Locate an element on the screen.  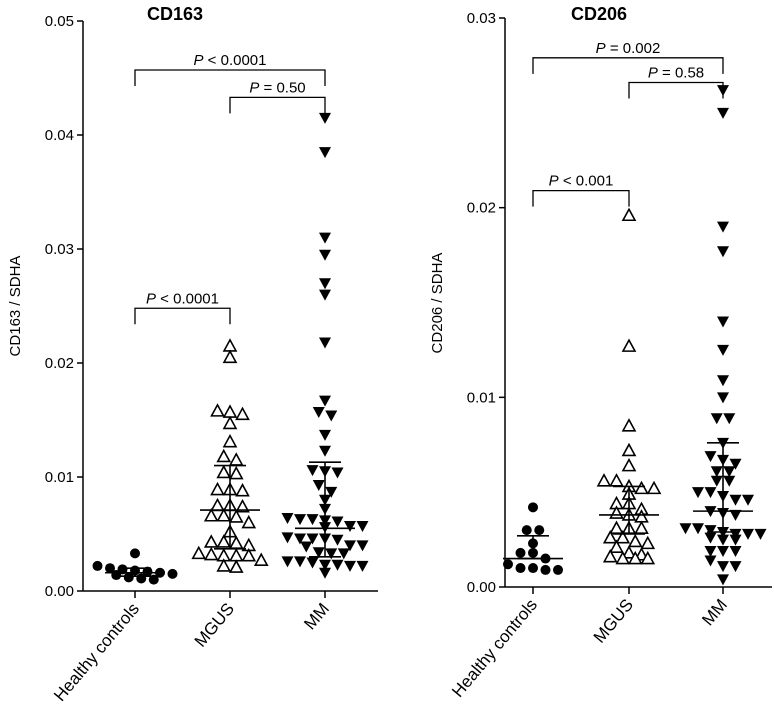
y-axis-label: CD206 / SDHA is located at coordinates (437, 303).